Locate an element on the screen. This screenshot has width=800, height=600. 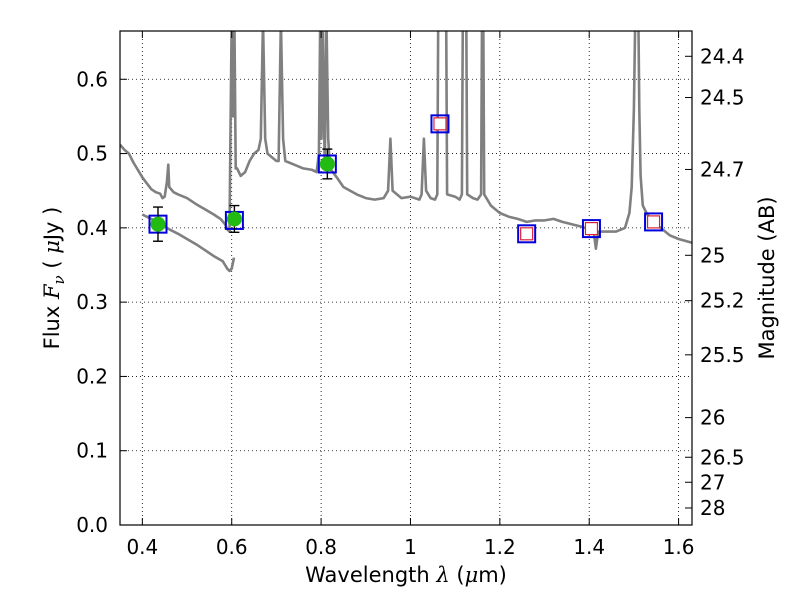
x-tick-label: 1.6 is located at coordinates (679, 547).